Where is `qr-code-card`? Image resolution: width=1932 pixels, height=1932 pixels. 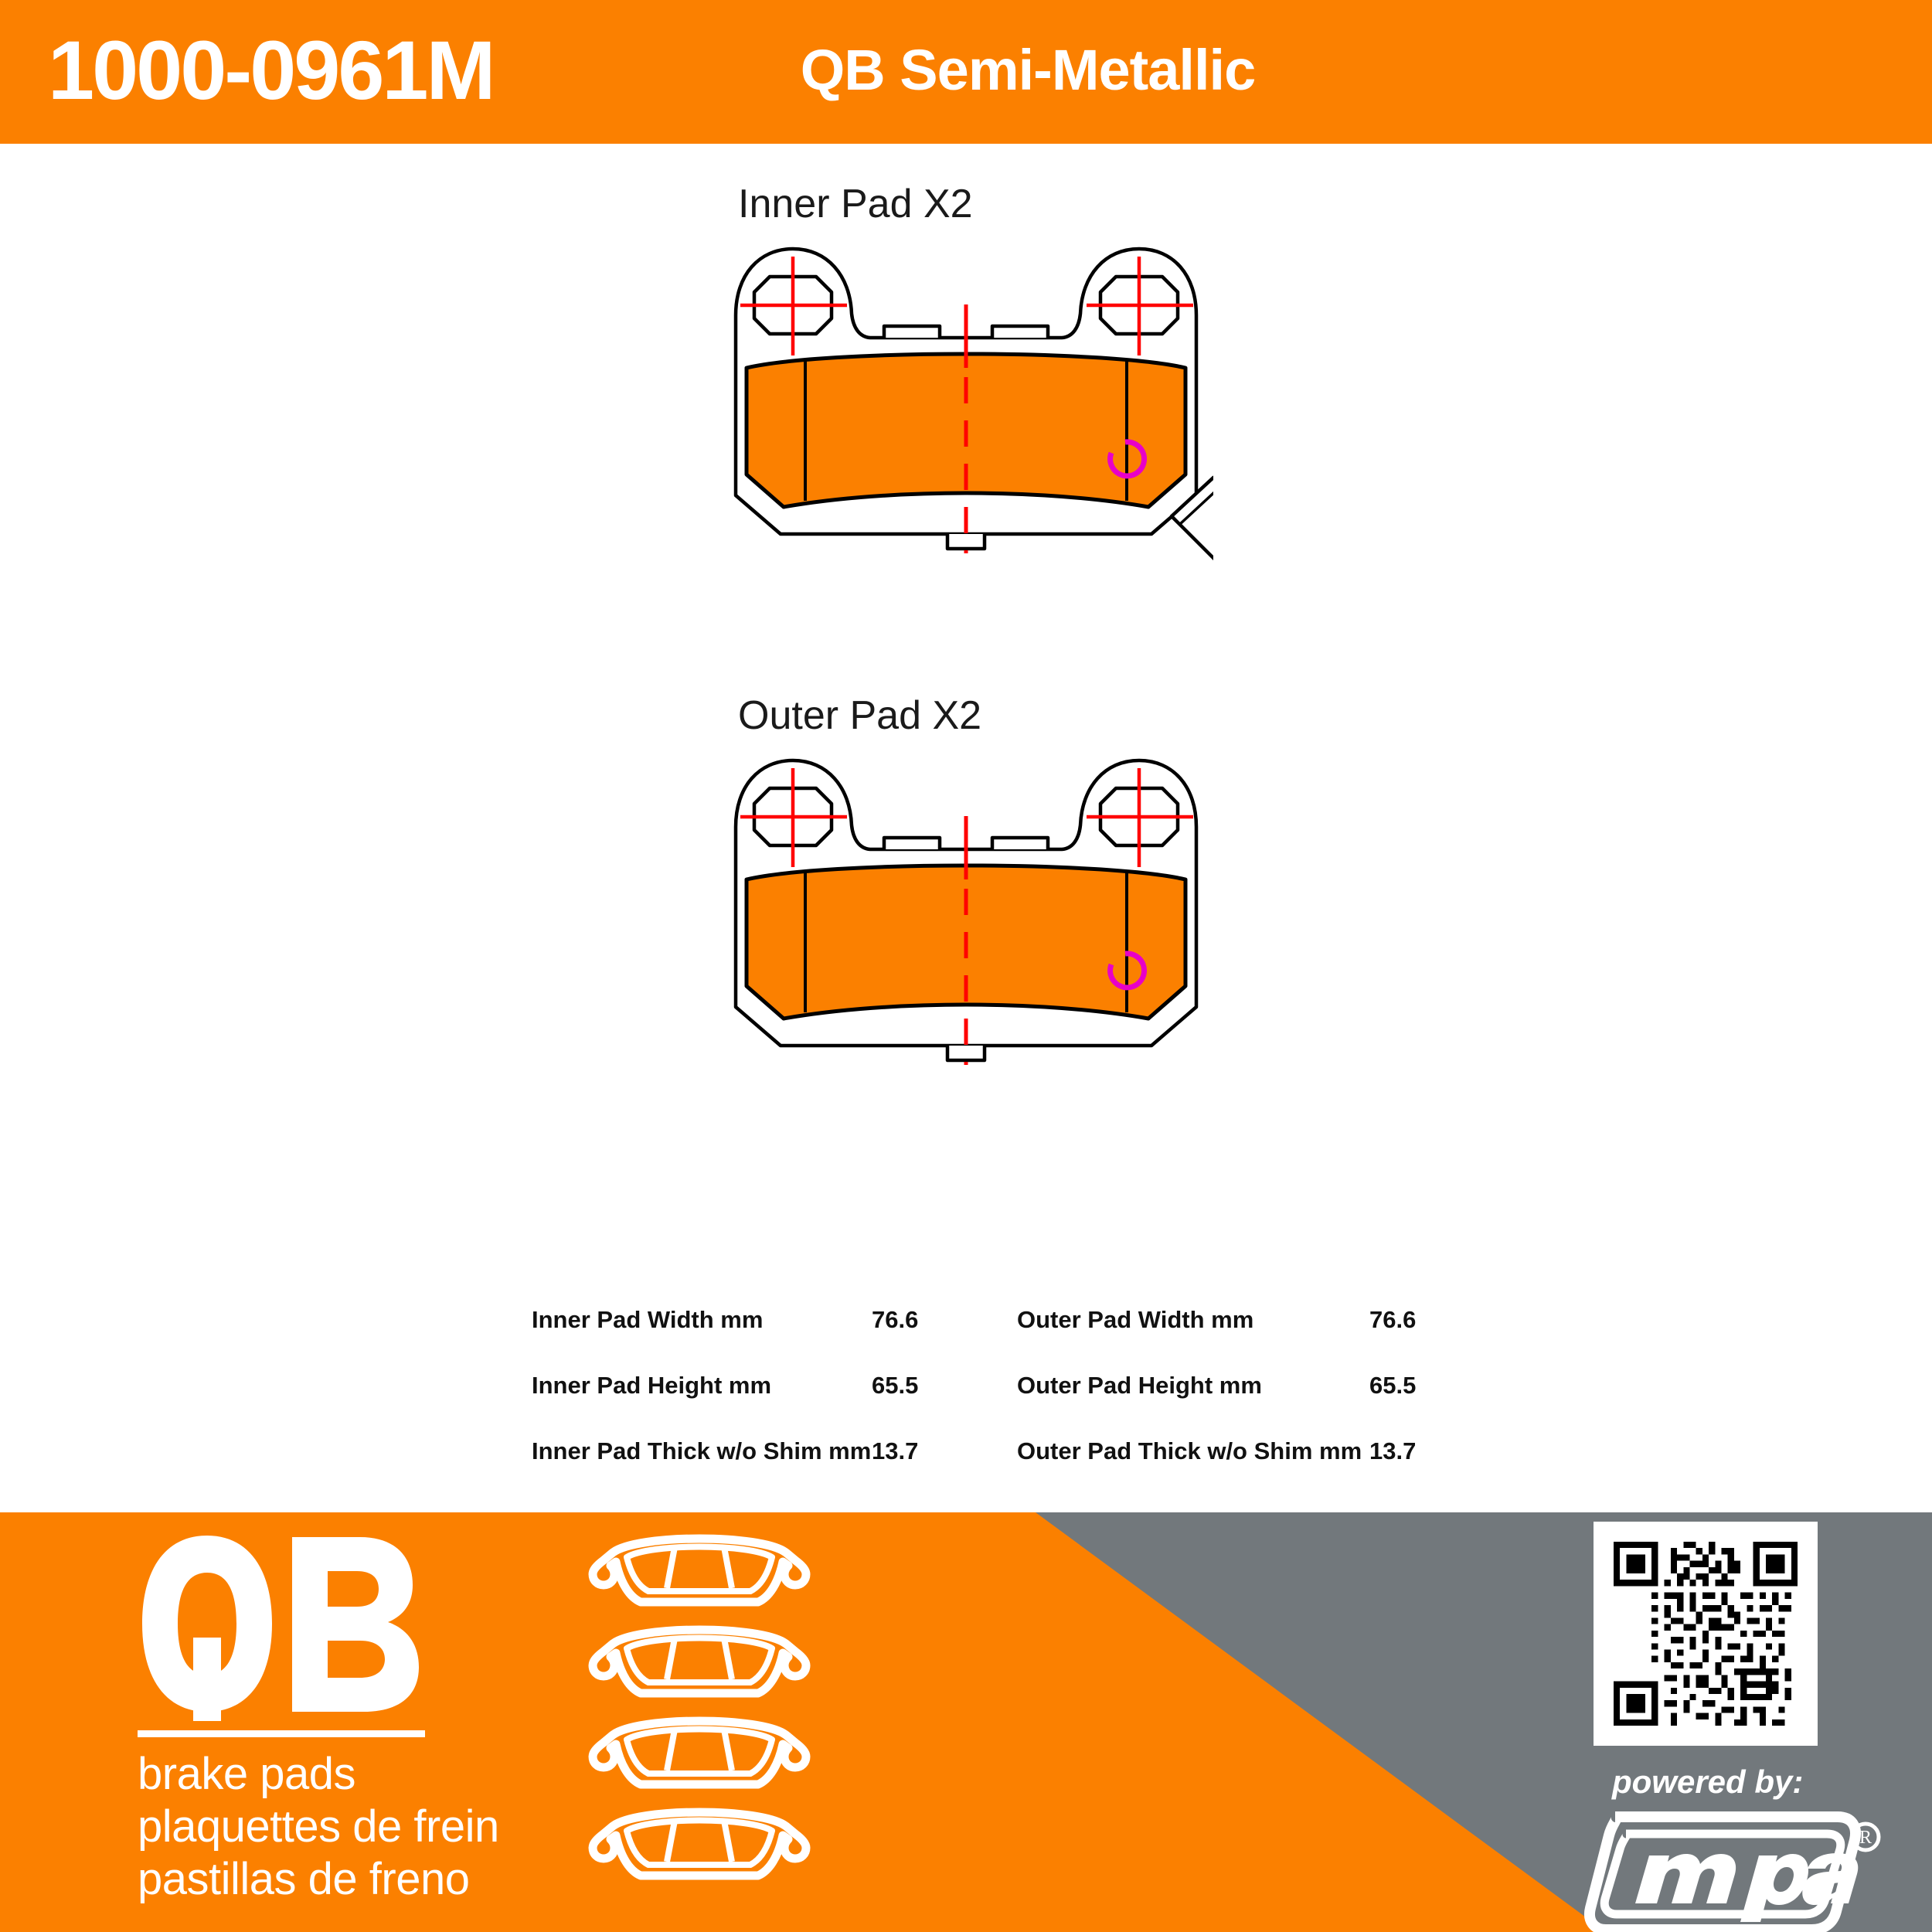 qr-code-card is located at coordinates (1706, 1634).